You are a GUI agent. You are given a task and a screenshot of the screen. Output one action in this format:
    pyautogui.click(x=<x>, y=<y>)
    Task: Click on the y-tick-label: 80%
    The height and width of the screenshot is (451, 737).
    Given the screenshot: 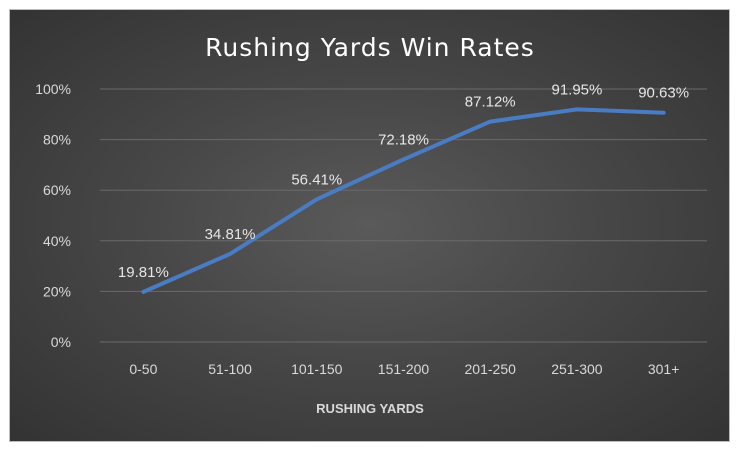 What is the action you would take?
    pyautogui.click(x=57, y=140)
    